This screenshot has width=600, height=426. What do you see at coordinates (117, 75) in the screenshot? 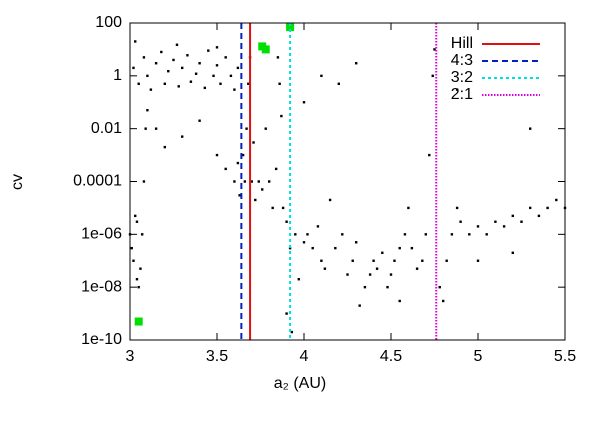
I see `y-tick-label: 1` at bounding box center [117, 75].